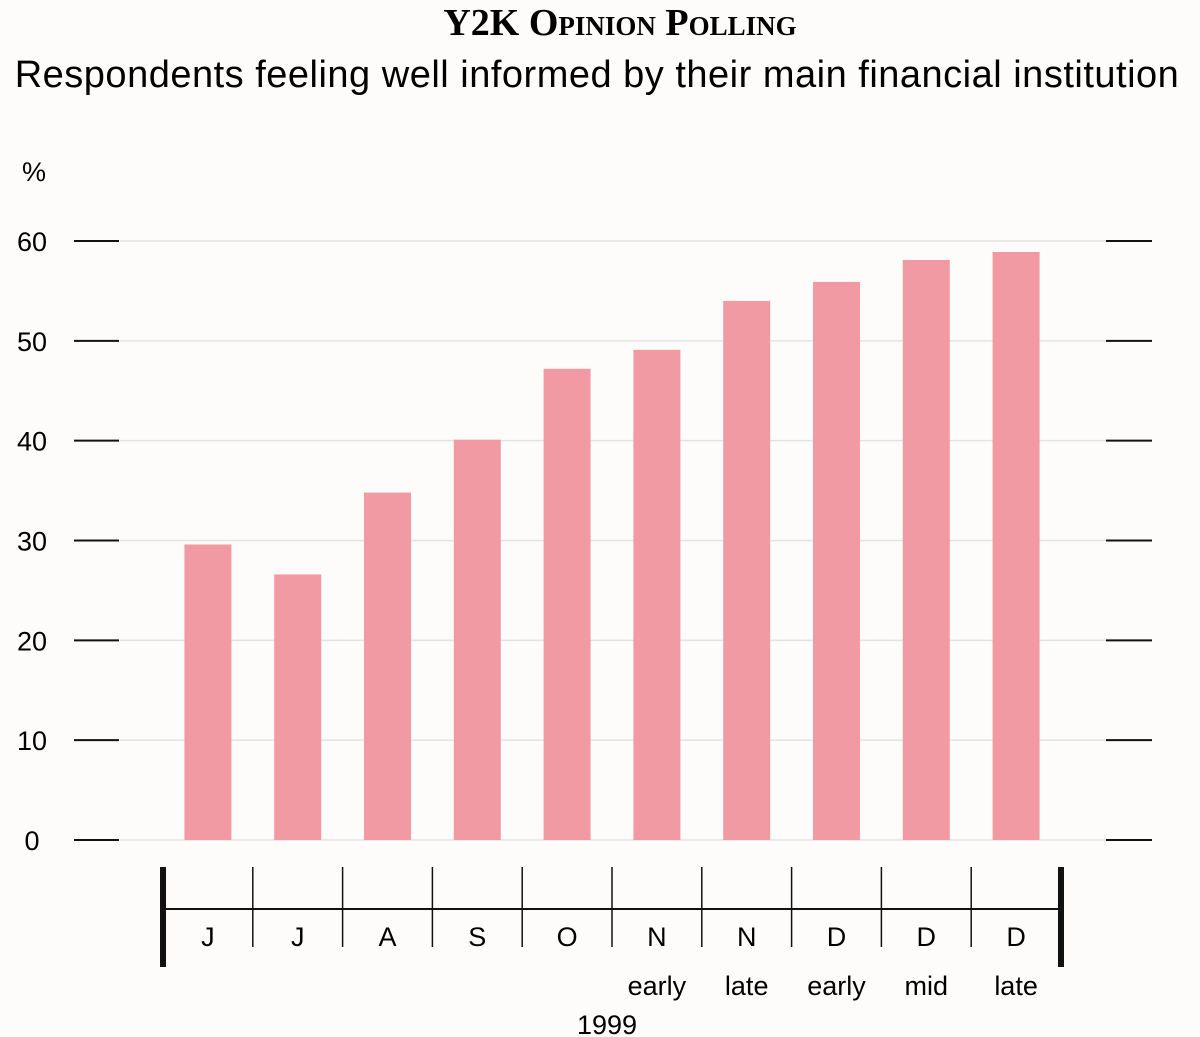  What do you see at coordinates (927, 986) in the screenshot?
I see `x-tick-sublabel: mid` at bounding box center [927, 986].